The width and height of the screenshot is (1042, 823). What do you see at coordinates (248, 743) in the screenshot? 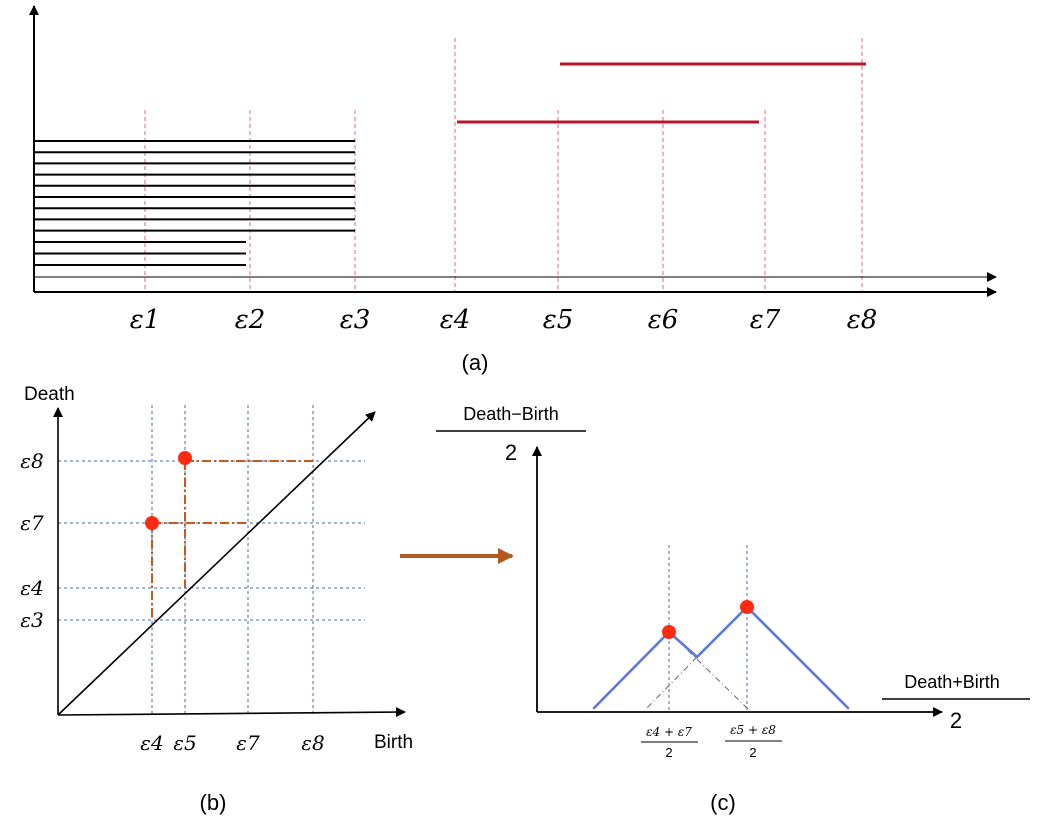
I see `x-tick-e7: ε7` at bounding box center [248, 743].